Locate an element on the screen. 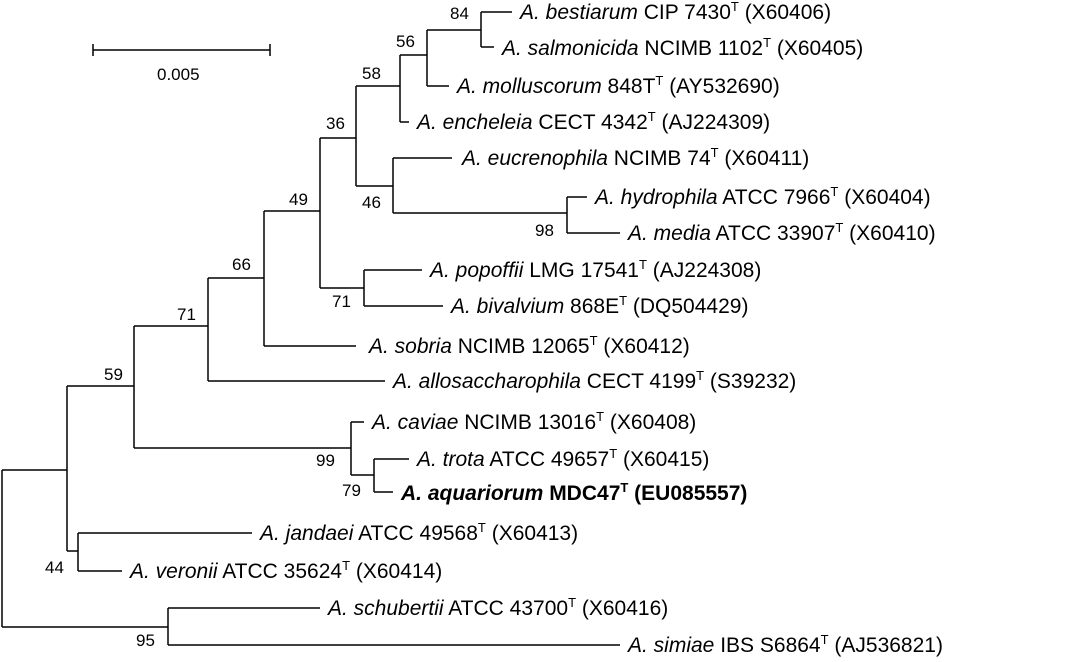 This screenshot has height=662, width=1065. bootstrap-value: 79 is located at coordinates (351, 490).